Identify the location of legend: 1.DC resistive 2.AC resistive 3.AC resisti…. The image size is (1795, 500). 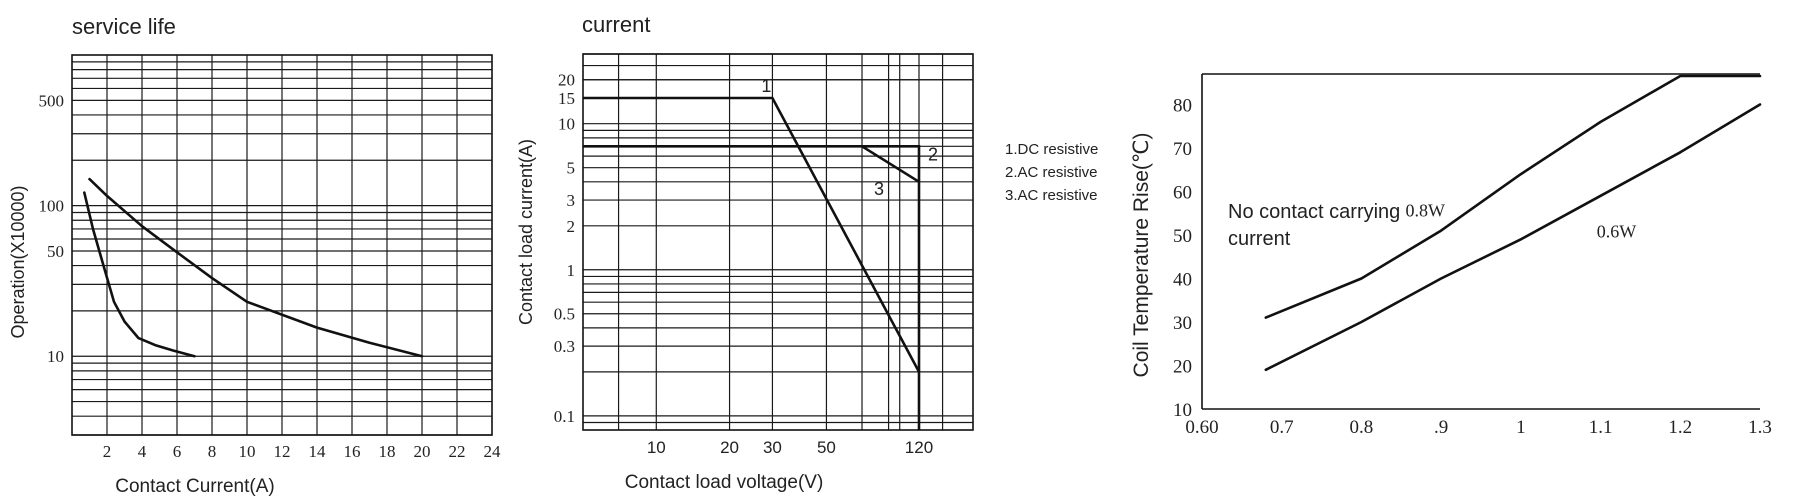
(1051, 172).